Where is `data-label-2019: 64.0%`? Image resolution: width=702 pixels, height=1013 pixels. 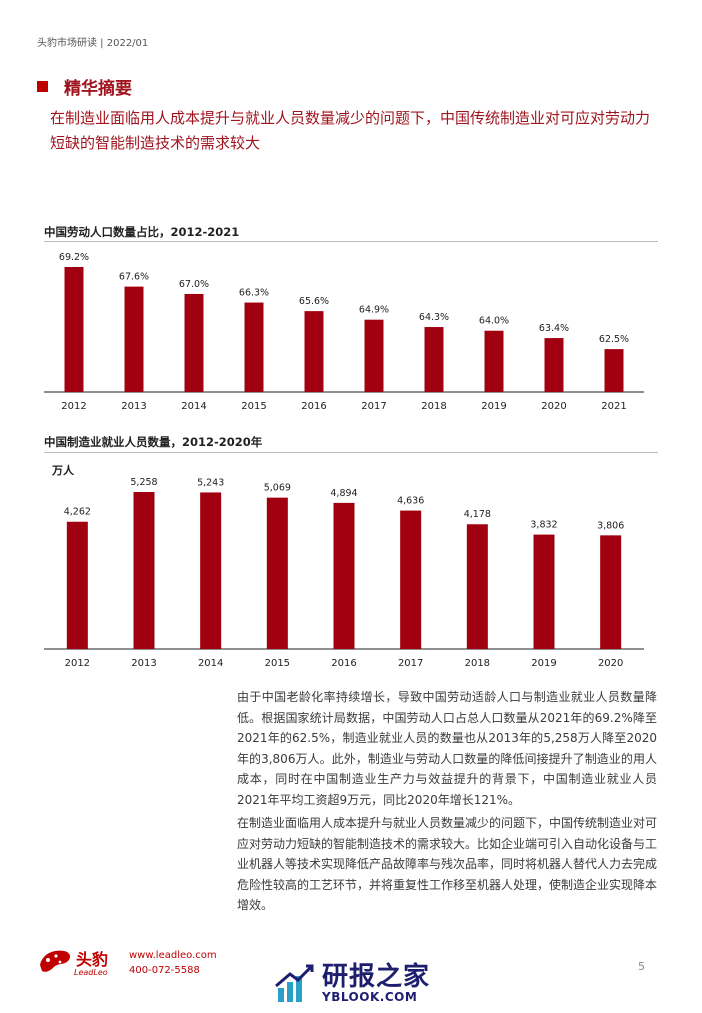 data-label-2019: 64.0% is located at coordinates (494, 321).